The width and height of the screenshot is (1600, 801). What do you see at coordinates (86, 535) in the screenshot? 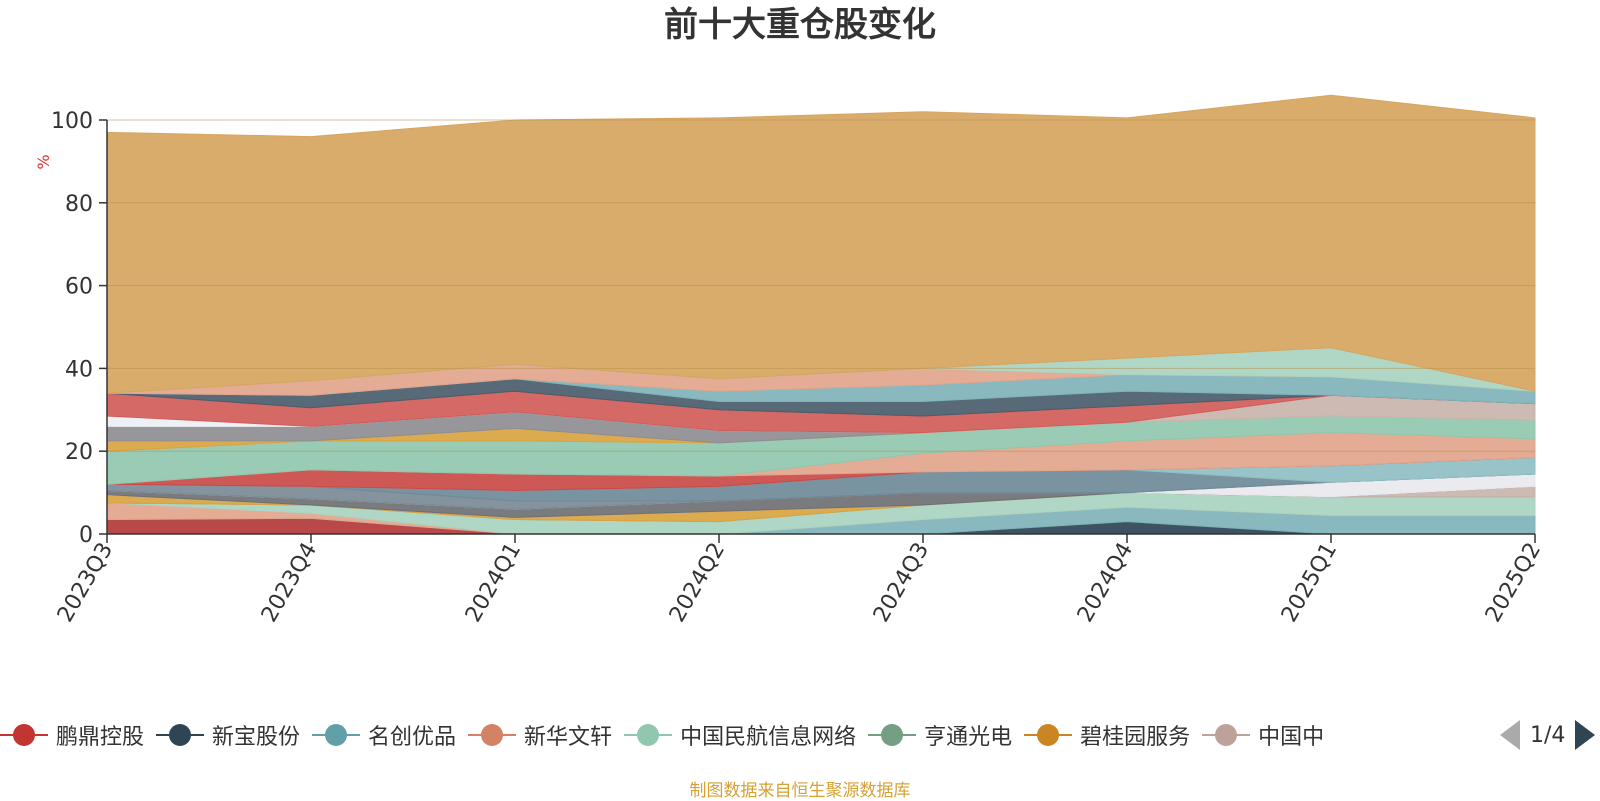
I see `y-tick-label-0: 0` at bounding box center [86, 535].